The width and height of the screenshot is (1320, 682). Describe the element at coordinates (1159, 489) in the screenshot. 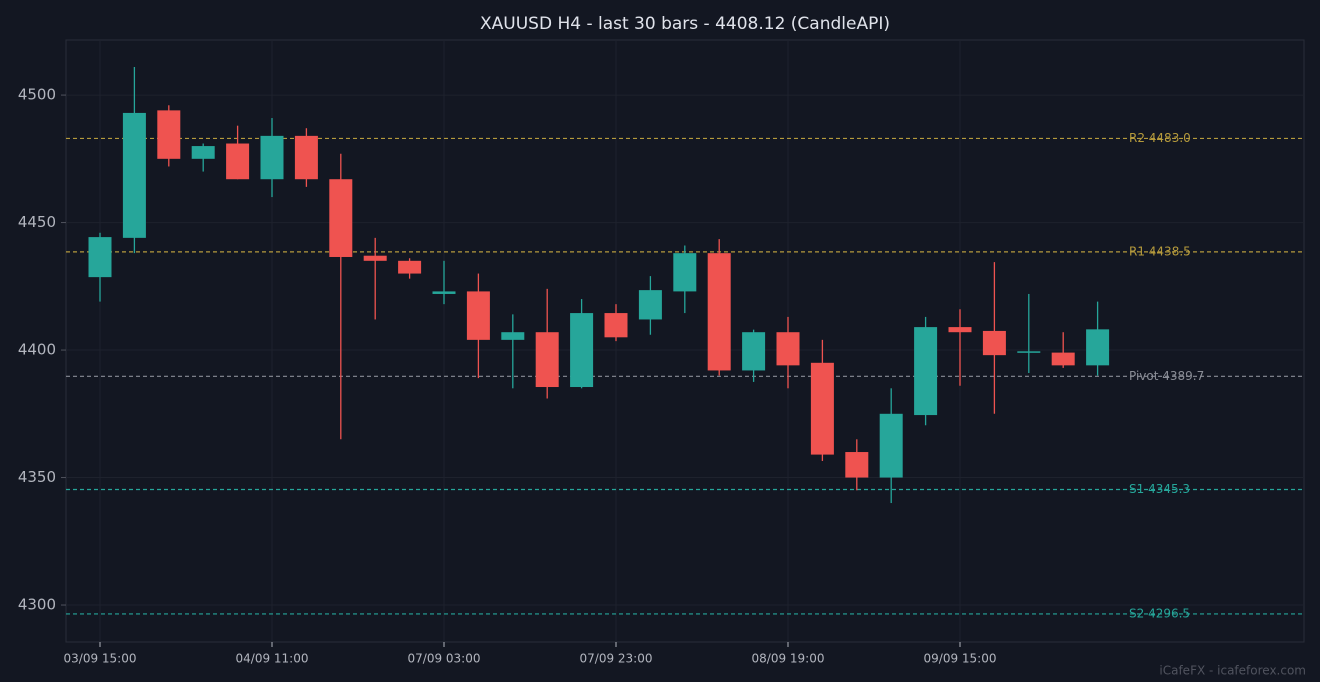

I see `level-label: S1 4345.3` at that location.